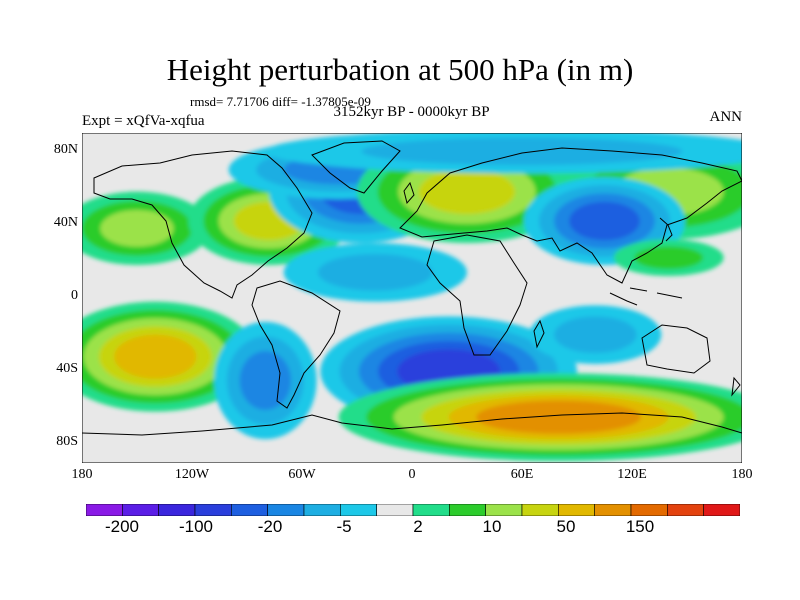  I want to click on coastline-eurasia, so click(570, 215).